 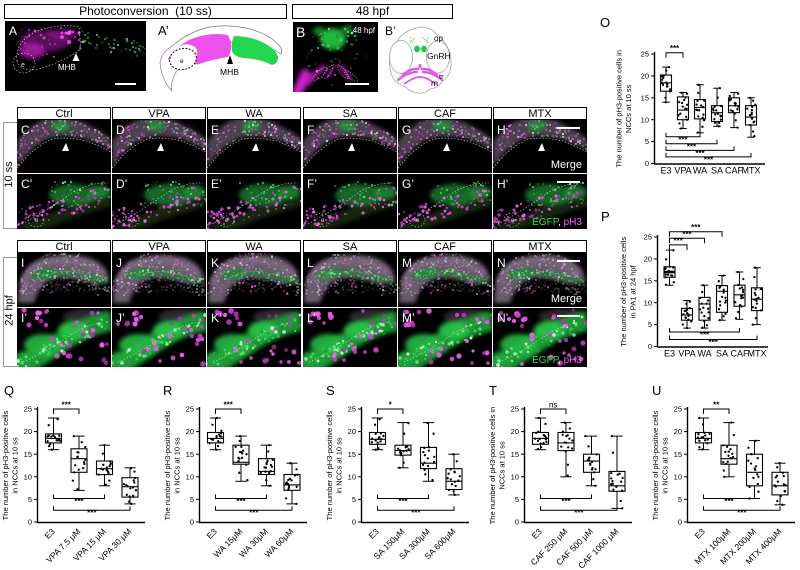 I want to click on svg-text: in PA1 at 24 hpf, so click(x=633, y=291).